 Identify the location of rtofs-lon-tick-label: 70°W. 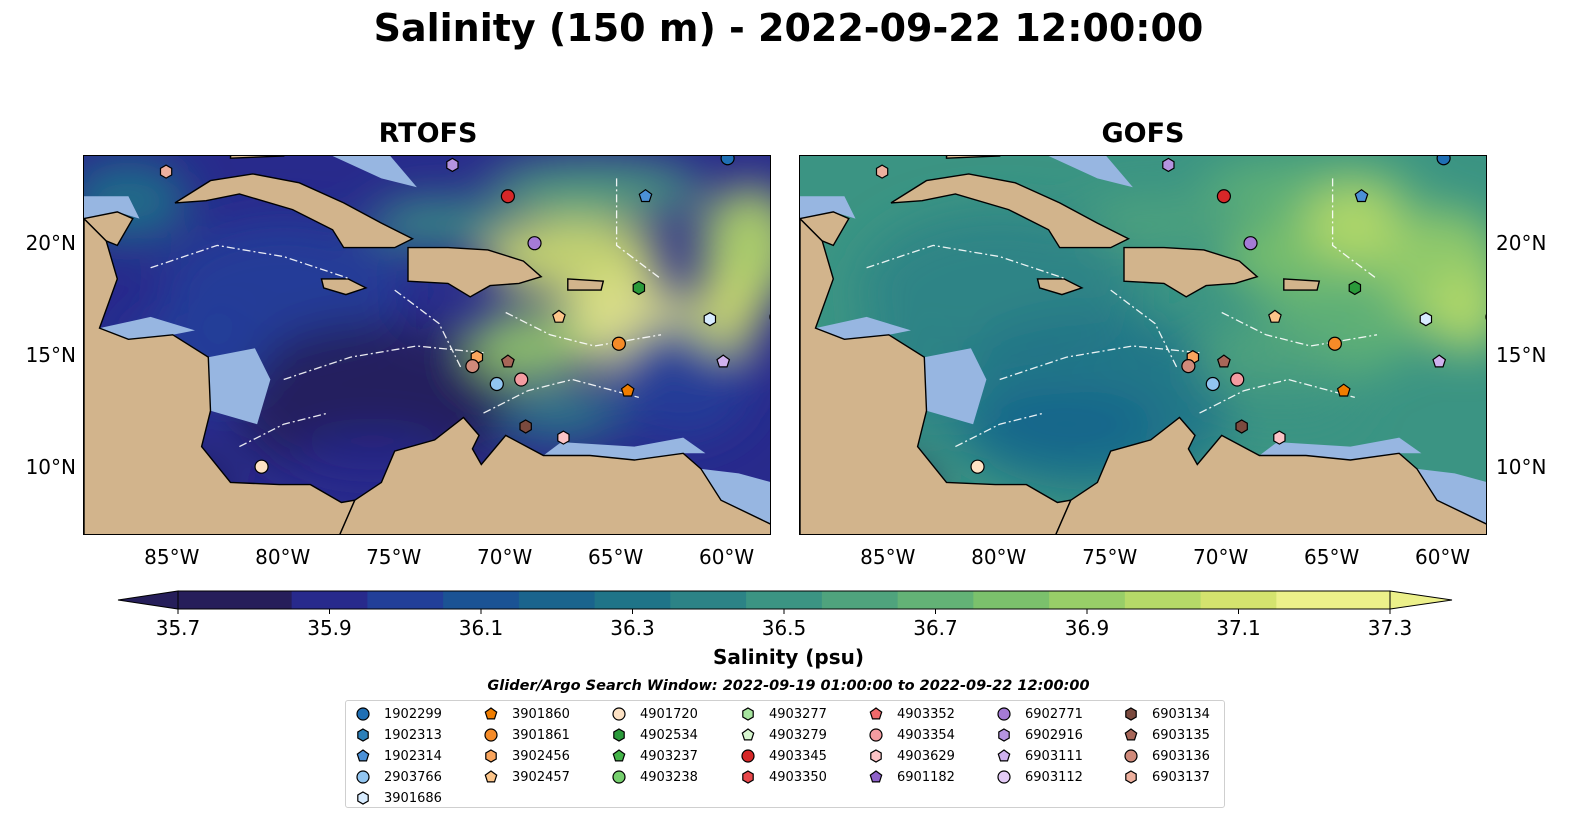
(505, 557).